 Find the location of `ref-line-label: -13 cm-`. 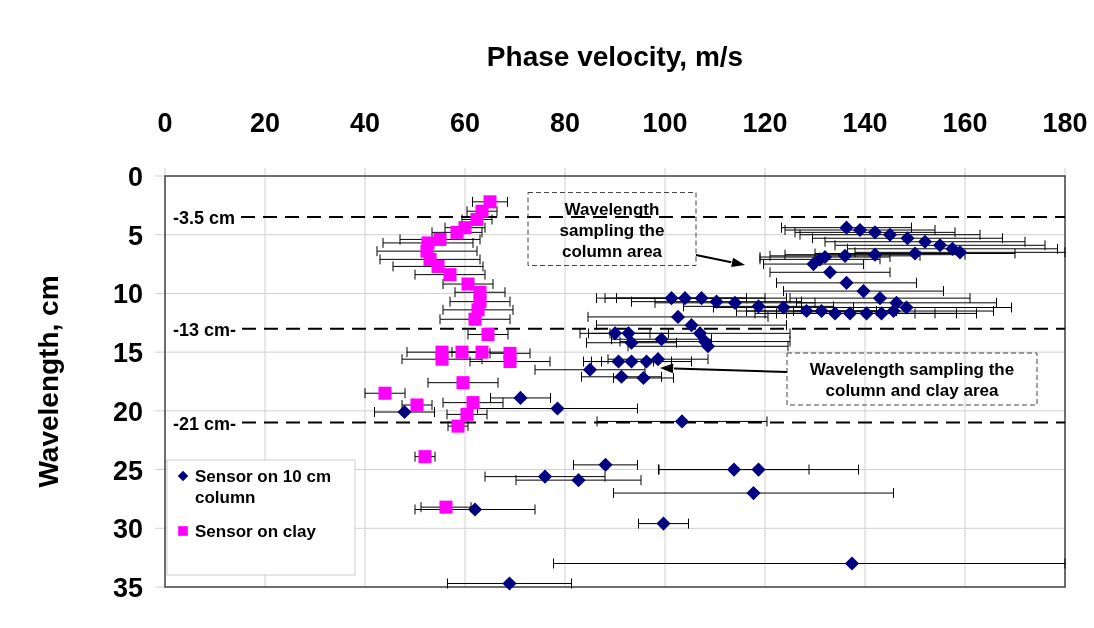

ref-line-label: -13 cm- is located at coordinates (205, 329).